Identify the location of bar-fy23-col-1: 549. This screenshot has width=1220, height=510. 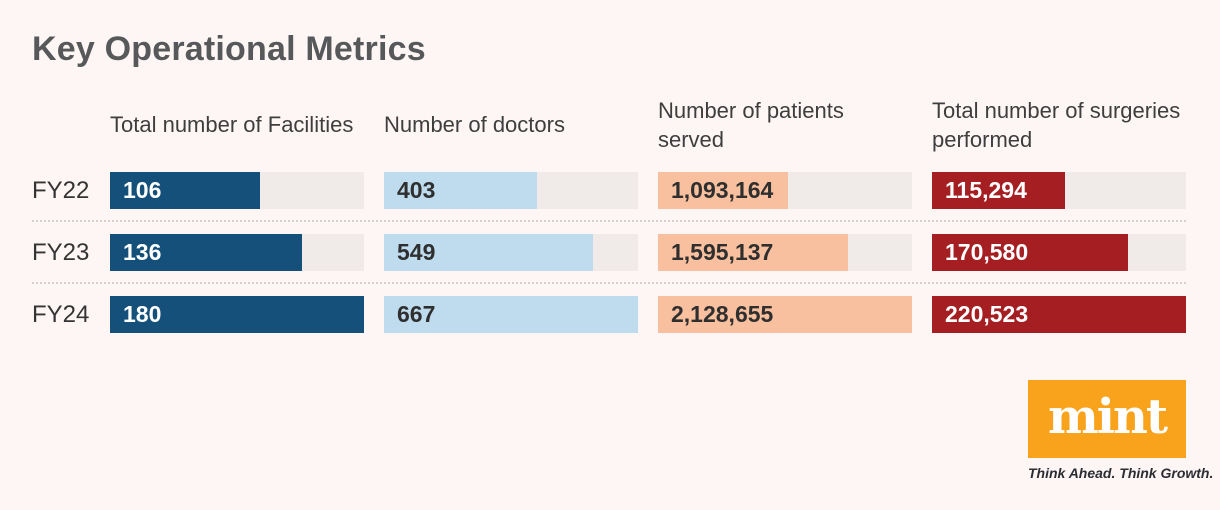
(489, 252).